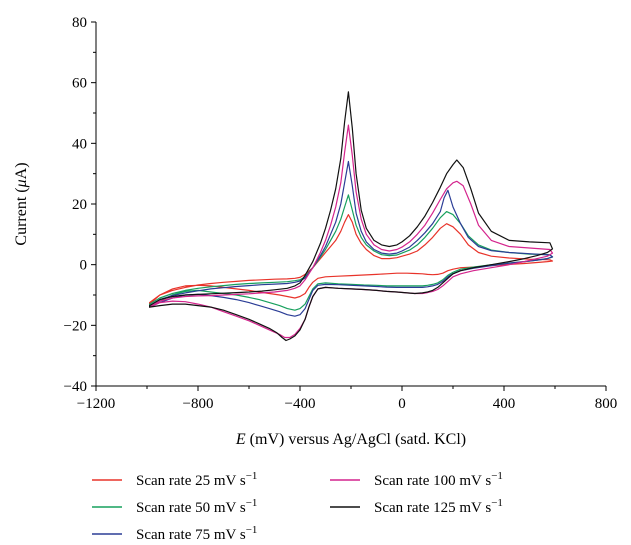 This screenshot has width=631, height=545. Describe the element at coordinates (504, 404) in the screenshot. I see `x-tick-label: 400` at that location.